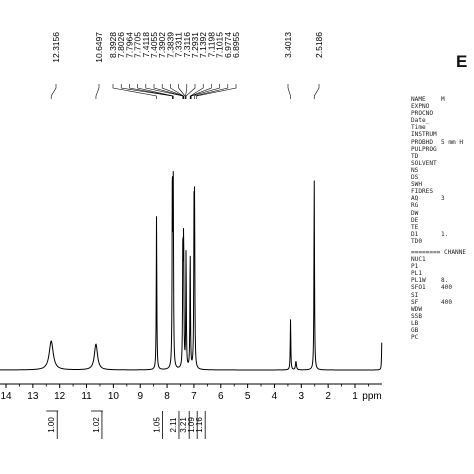 The height and width of the screenshot is (474, 474). Describe the element at coordinates (415, 227) in the screenshot. I see `parameter-key: TE` at that location.